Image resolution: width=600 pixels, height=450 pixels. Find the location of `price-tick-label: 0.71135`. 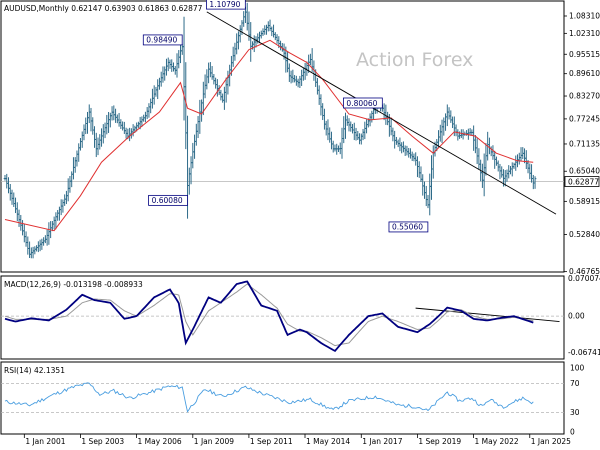

price-tick-label: 0.71135 is located at coordinates (584, 143).